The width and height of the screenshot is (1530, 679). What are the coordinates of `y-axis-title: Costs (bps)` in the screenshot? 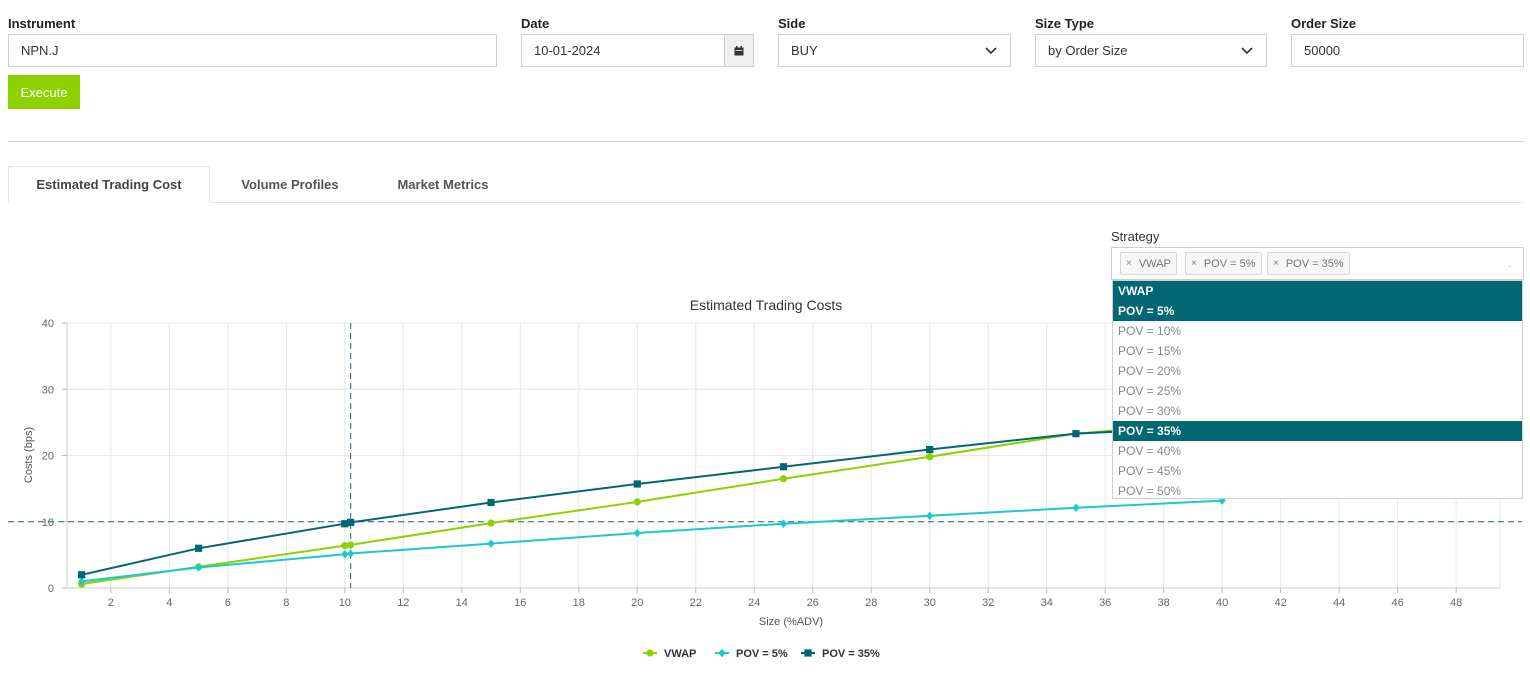 It's located at (29, 455).